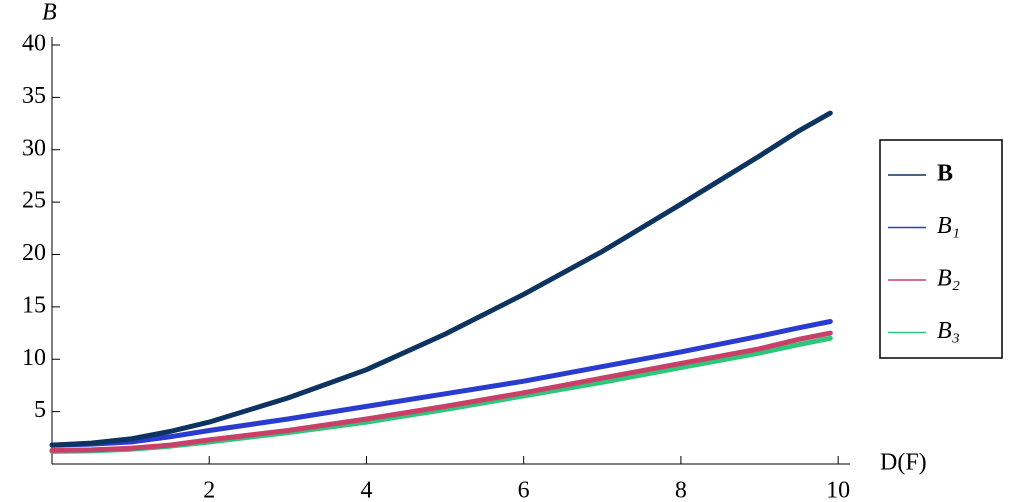 The image size is (1010, 502). What do you see at coordinates (681, 490) in the screenshot?
I see `x-tick-label: 8` at bounding box center [681, 490].